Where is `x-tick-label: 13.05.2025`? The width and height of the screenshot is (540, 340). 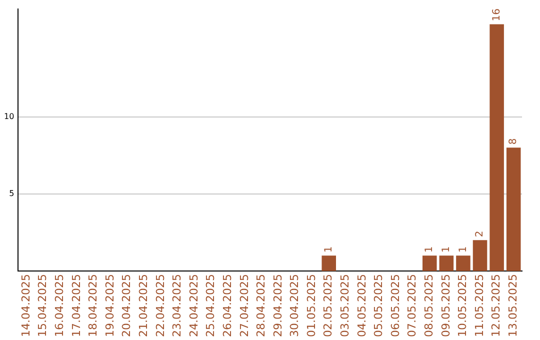
x-tick-label: 13.05.2025 is located at coordinates (513, 306).